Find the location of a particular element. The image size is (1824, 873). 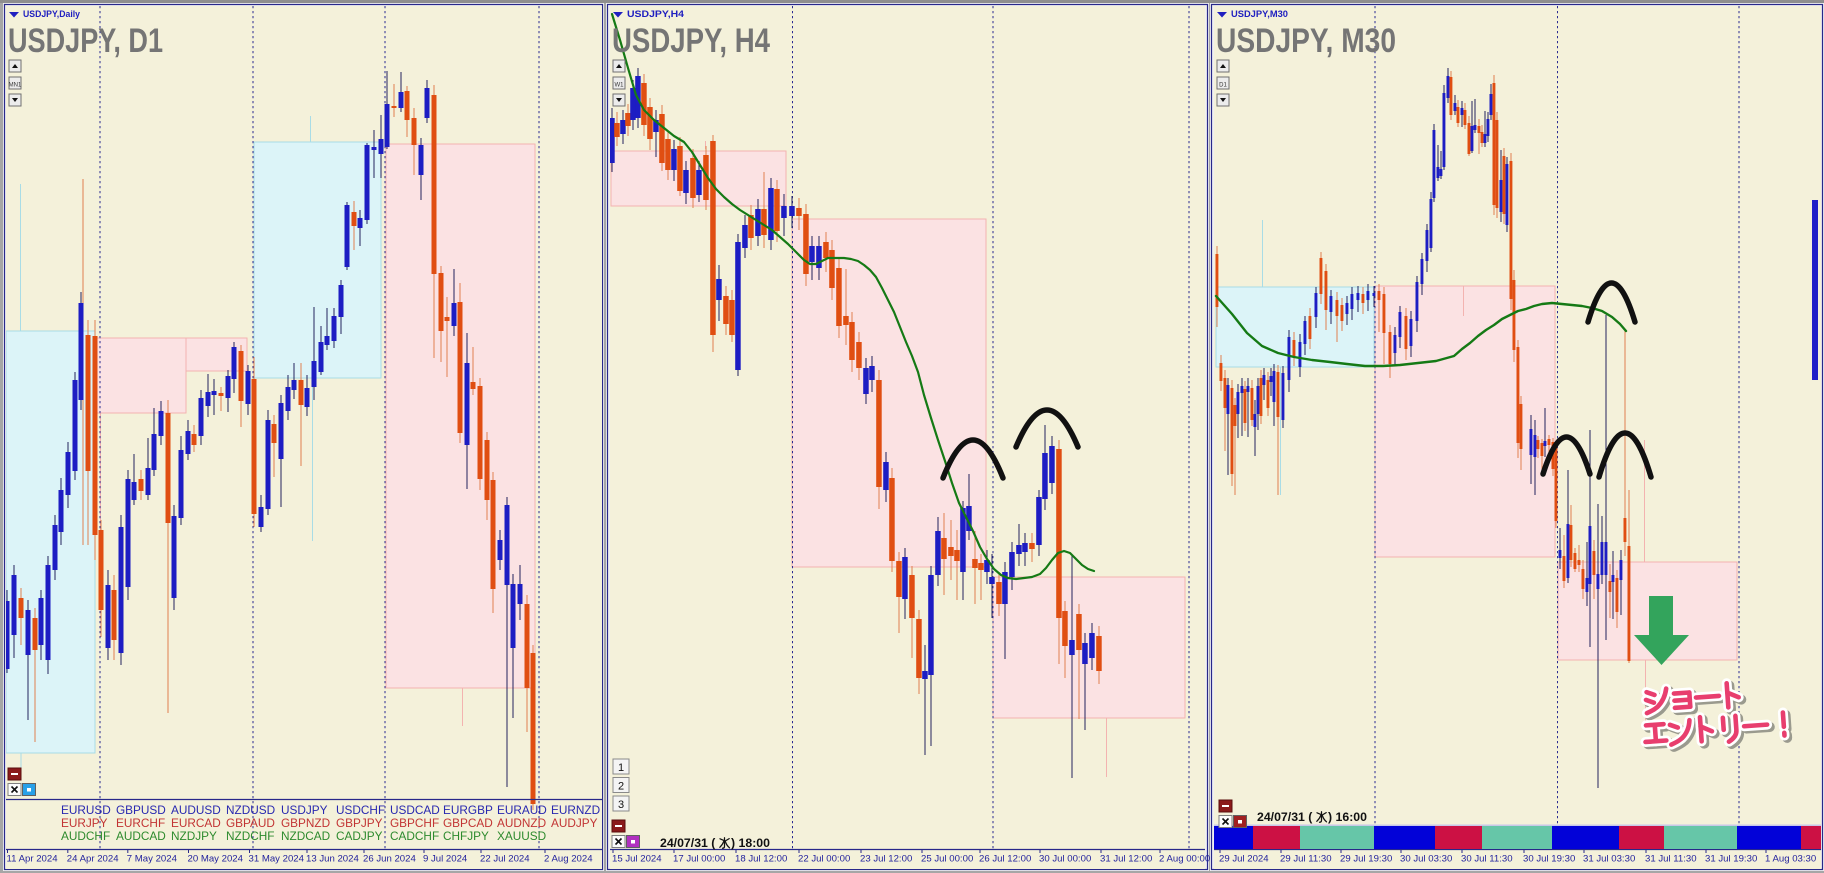

svg-text: AUDCHF is located at coordinates (85, 836).